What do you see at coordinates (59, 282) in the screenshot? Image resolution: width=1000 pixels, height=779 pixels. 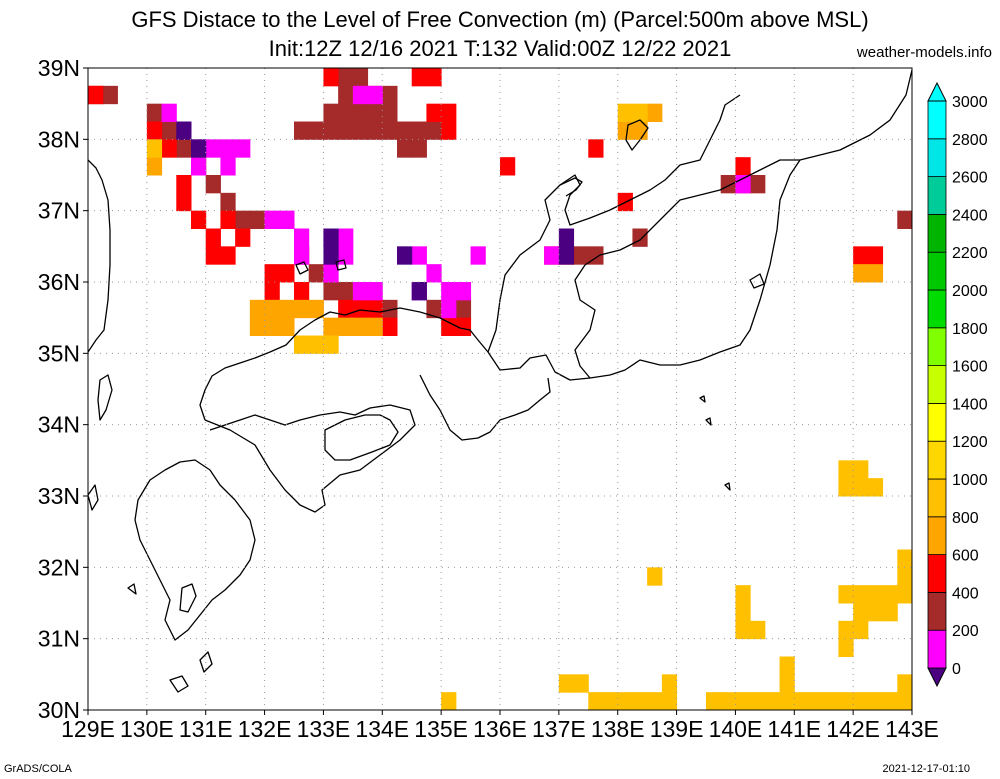 I see `lat-tick-label: 36N` at bounding box center [59, 282].